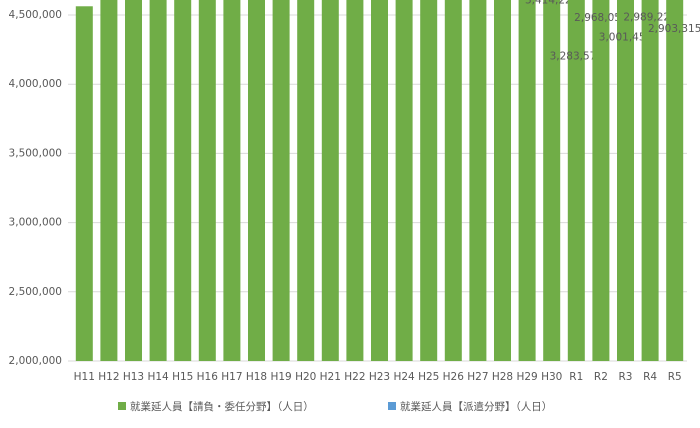  I want to click on x-tick-label: H13, so click(133, 377).